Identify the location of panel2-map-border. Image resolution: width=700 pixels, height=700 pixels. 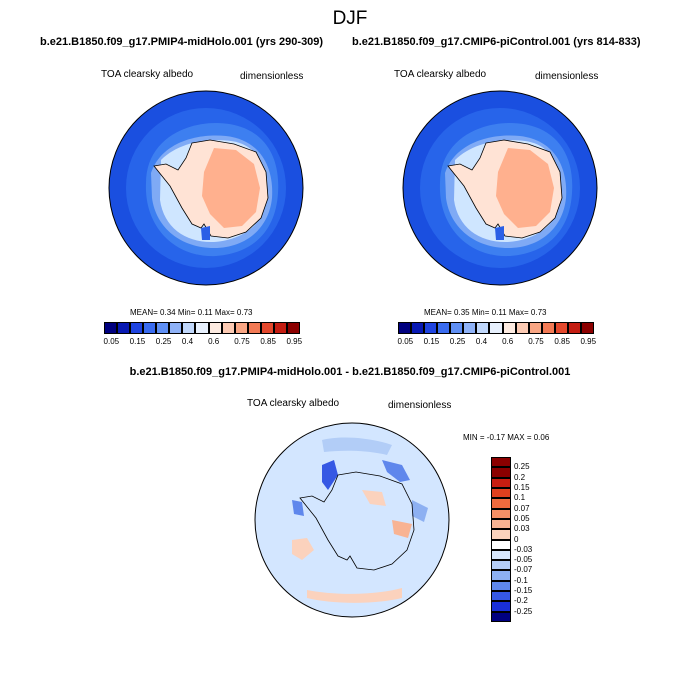
(500, 188).